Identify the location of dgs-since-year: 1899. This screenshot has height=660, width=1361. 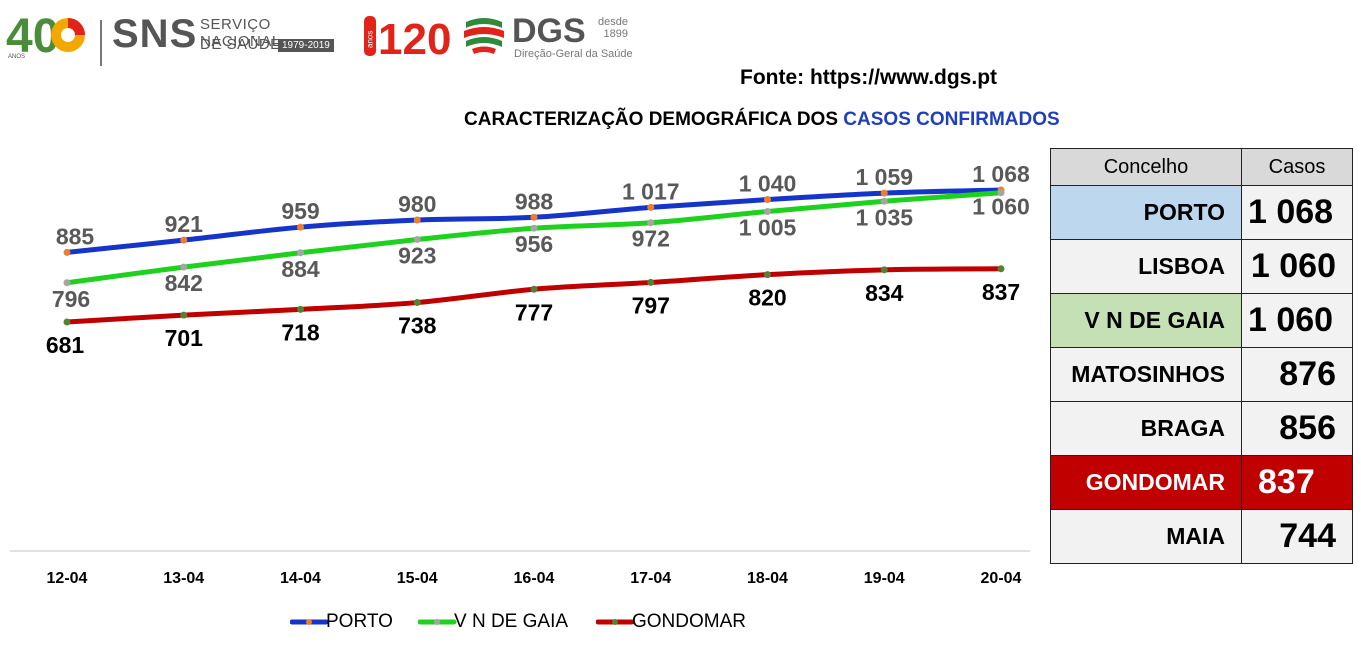
(615, 34).